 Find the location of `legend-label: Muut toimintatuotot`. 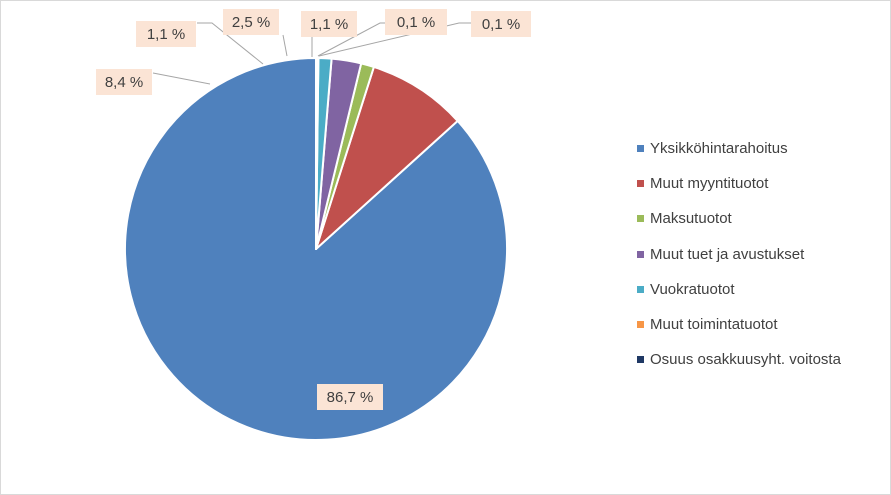

legend-label: Muut toimintatuotot is located at coordinates (714, 325).